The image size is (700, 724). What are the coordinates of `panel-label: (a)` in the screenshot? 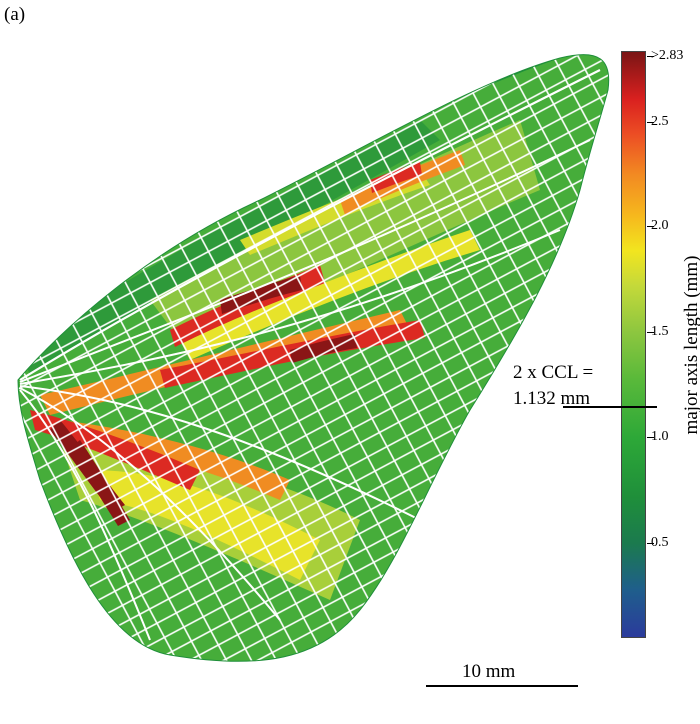 It's located at (15, 14).